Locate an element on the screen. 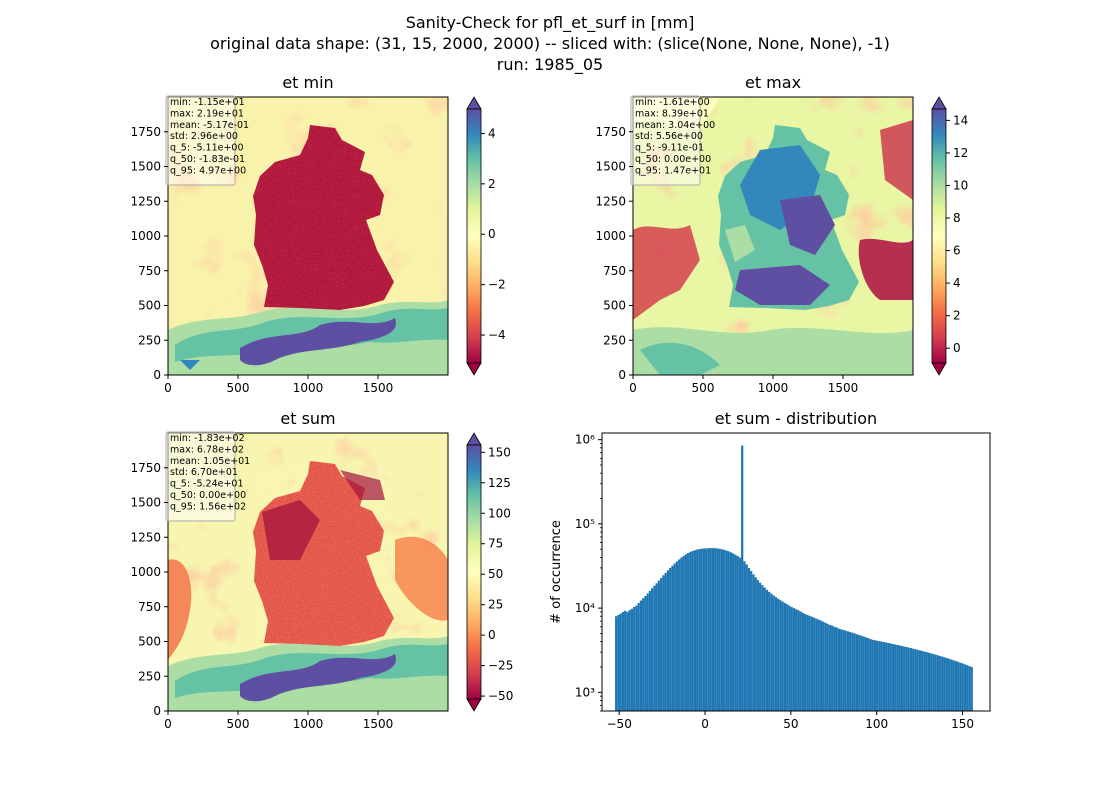  stats-line: q_95: 1.56e+02 is located at coordinates (208, 506).